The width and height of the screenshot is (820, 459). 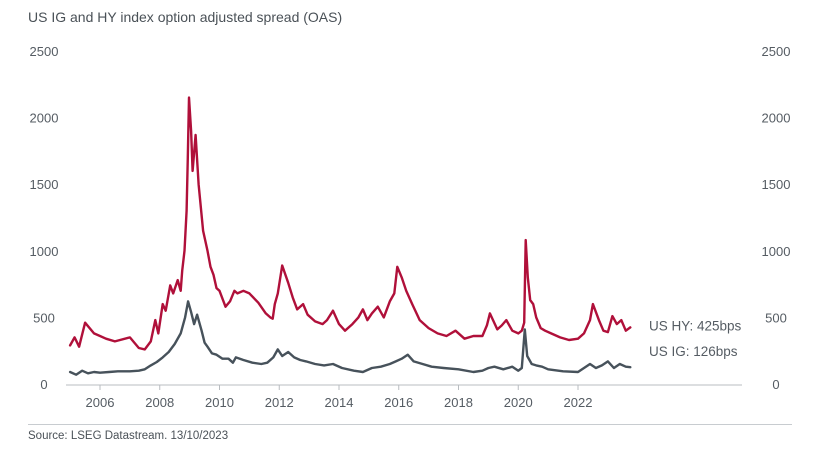 What do you see at coordinates (695, 338) in the screenshot?
I see `series-end-labels: US HY: 425bps US IG: 126bps` at bounding box center [695, 338].